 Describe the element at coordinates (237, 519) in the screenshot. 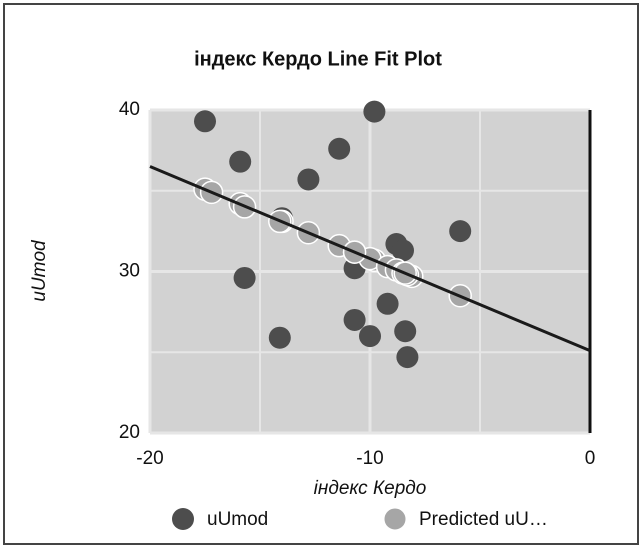

I see `legend-label: uUmod` at that location.